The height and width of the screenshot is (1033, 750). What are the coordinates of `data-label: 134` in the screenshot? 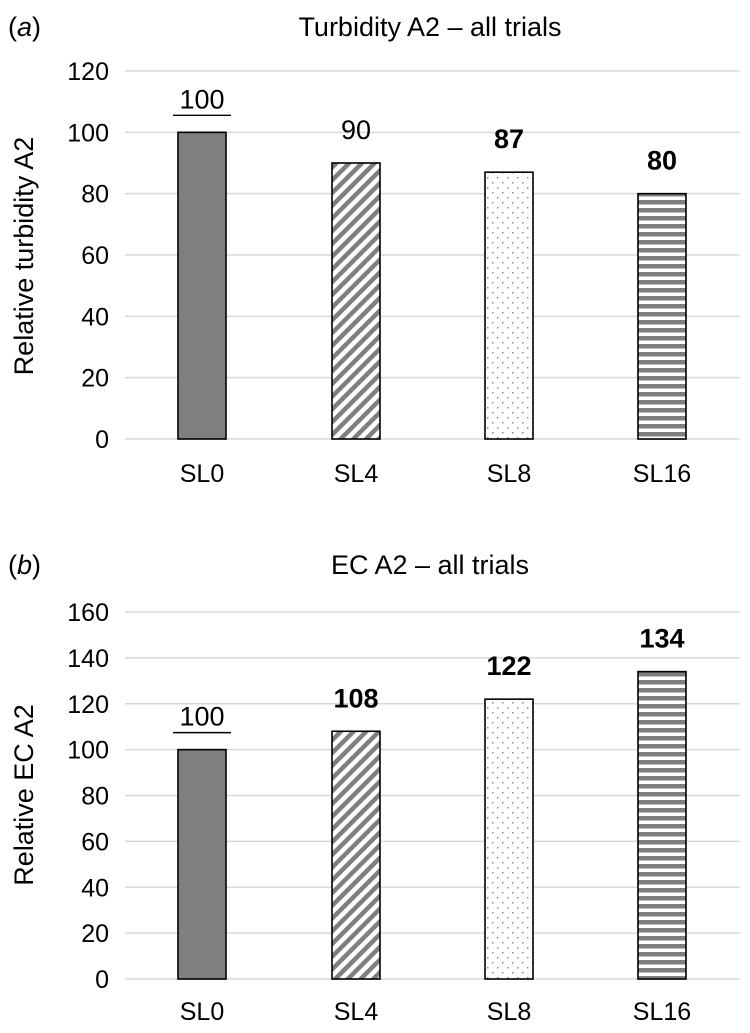 It's located at (661, 639).